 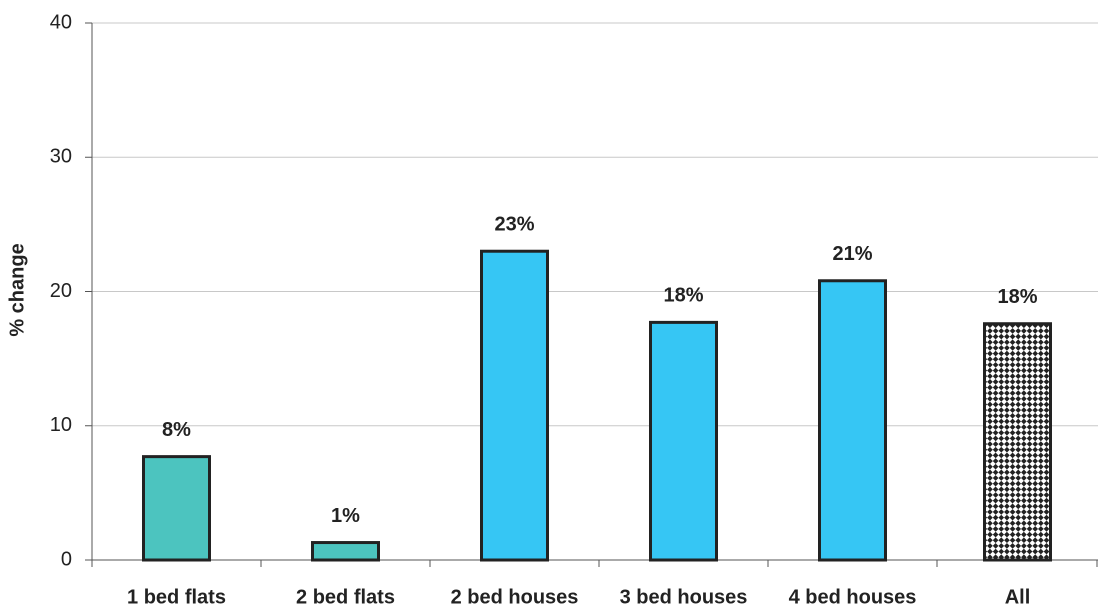 What do you see at coordinates (1018, 597) in the screenshot?
I see `x-tick-label: All` at bounding box center [1018, 597].